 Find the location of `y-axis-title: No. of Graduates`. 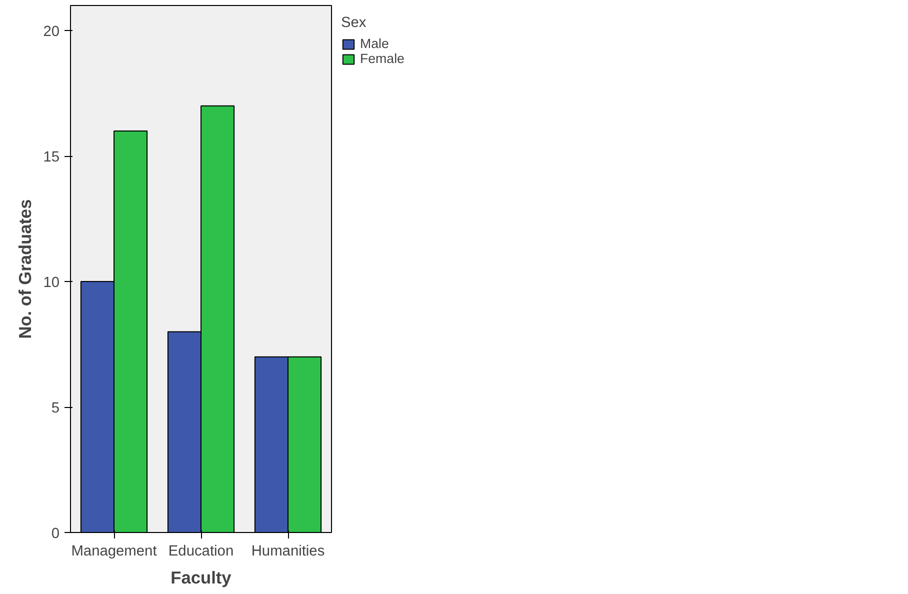

y-axis-title: No. of Graduates is located at coordinates (25, 269).